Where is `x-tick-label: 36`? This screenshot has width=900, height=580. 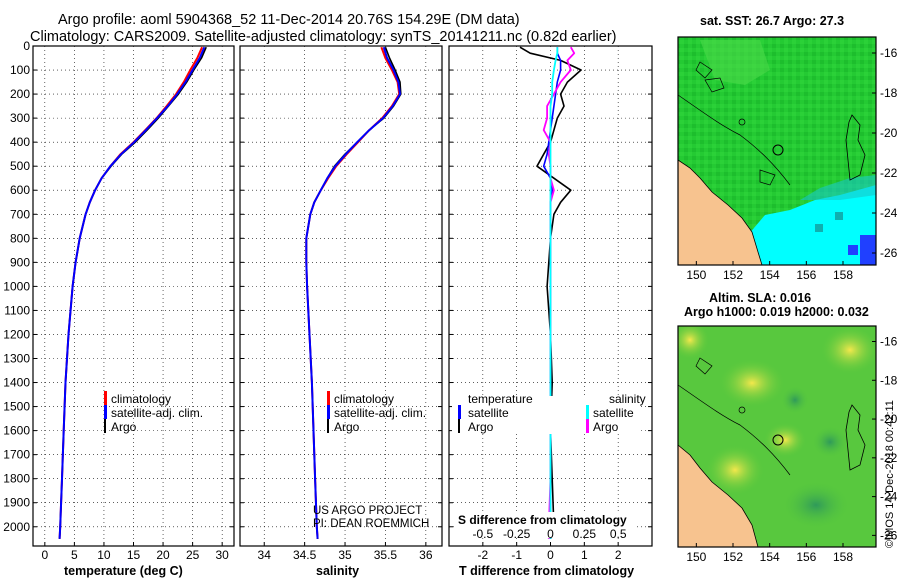 x-tick-label: 36 is located at coordinates (426, 555).